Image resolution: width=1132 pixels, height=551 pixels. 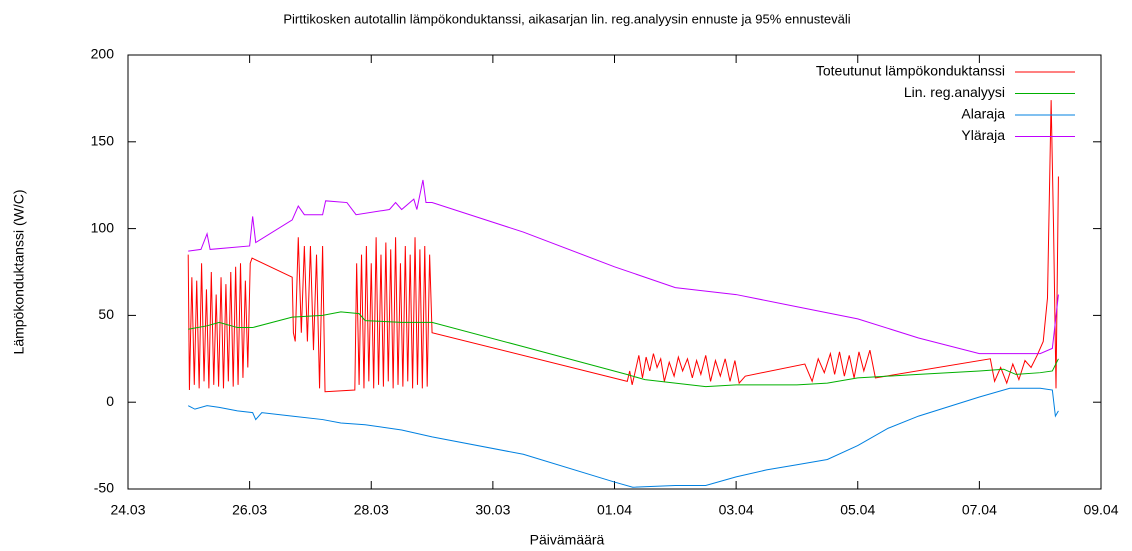 I want to click on x-tick-label: 30.03, so click(x=492, y=510).